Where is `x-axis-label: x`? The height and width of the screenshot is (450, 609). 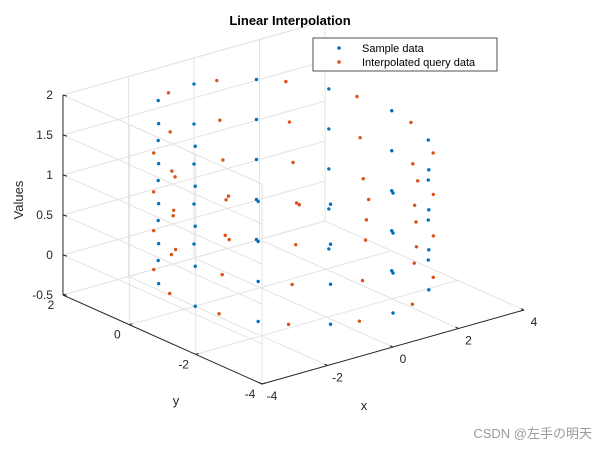
x-axis-label: x is located at coordinates (364, 405).